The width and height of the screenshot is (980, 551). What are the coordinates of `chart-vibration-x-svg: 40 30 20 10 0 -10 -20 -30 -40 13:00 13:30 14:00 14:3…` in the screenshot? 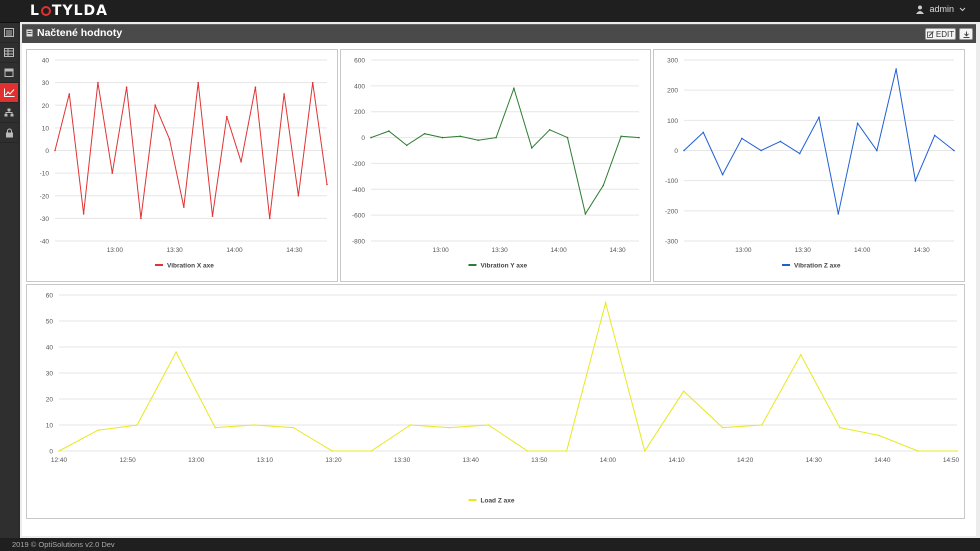 It's located at (184, 164).